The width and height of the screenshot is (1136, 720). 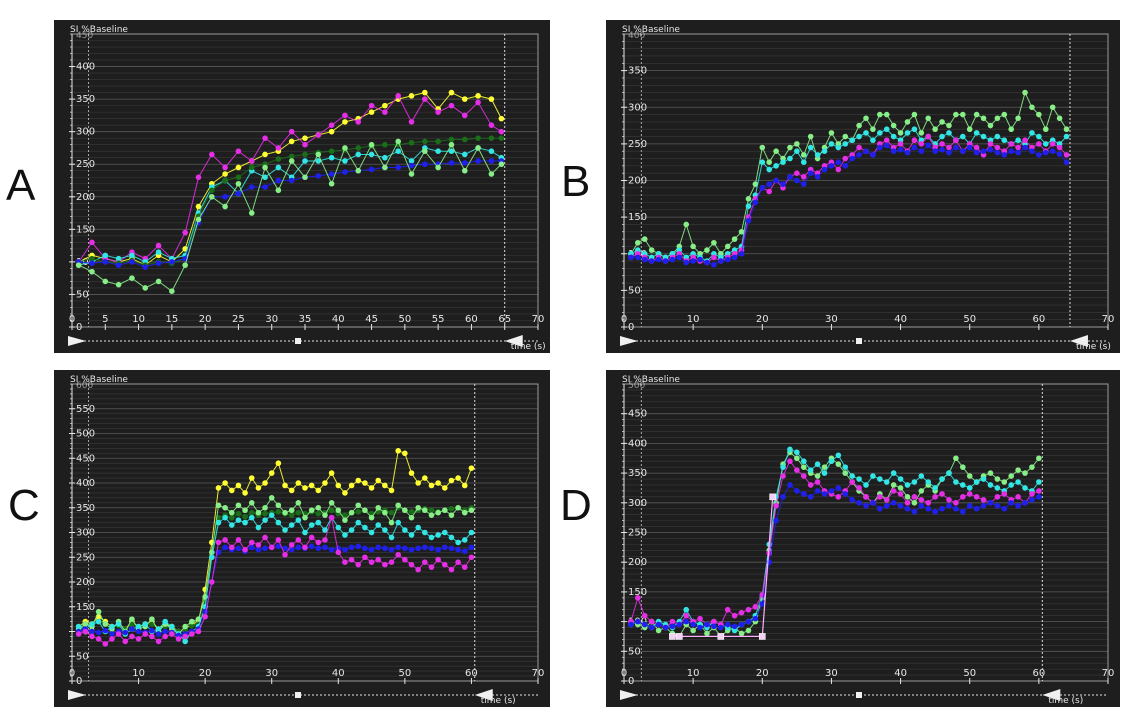 I want to click on x-tick-label: 5, so click(x=105, y=319).